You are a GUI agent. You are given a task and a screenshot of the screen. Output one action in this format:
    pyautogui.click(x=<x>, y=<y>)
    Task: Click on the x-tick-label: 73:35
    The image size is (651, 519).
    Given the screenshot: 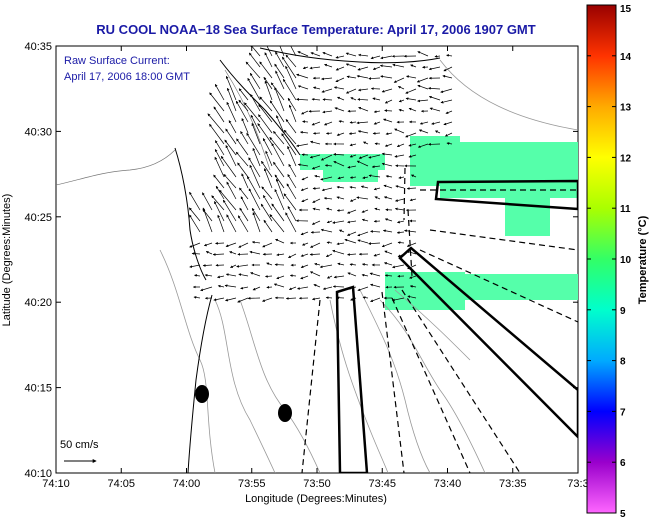 What is the action you would take?
    pyautogui.click(x=513, y=484)
    